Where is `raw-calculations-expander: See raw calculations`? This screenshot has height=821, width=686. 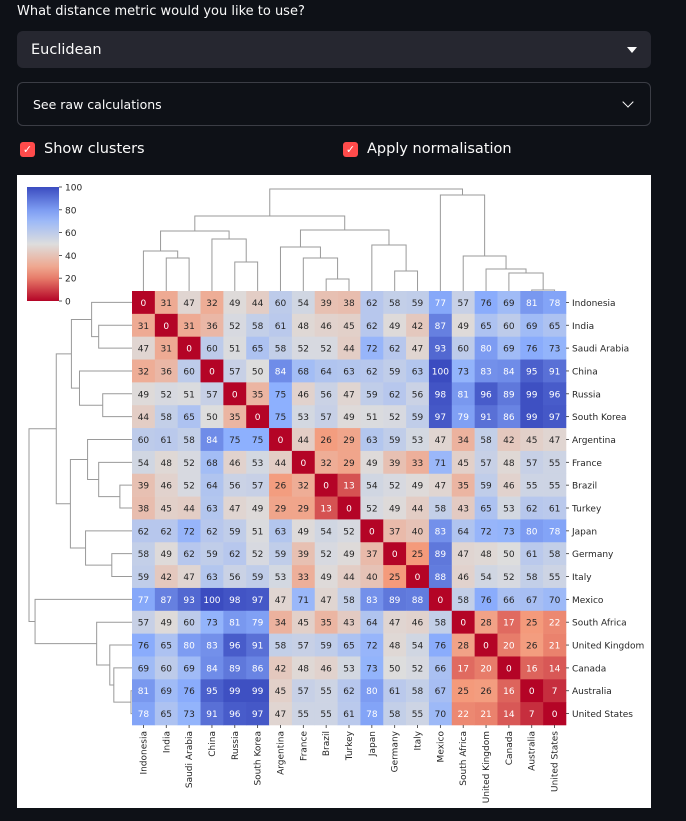
raw-calculations-expander: See raw calculations is located at coordinates (334, 104).